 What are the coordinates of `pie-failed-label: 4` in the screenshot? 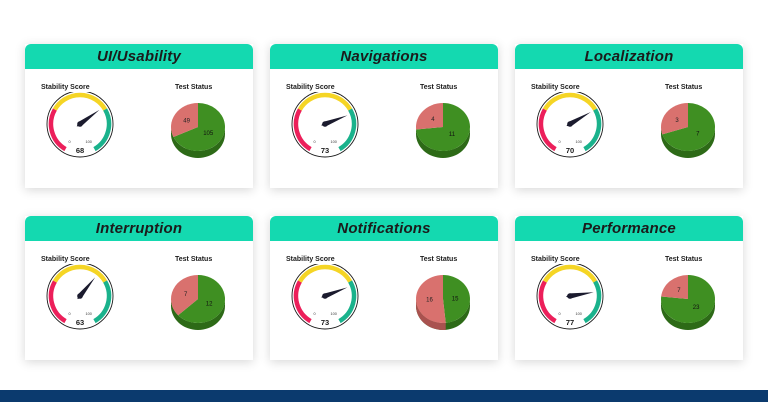 It's located at (433, 120).